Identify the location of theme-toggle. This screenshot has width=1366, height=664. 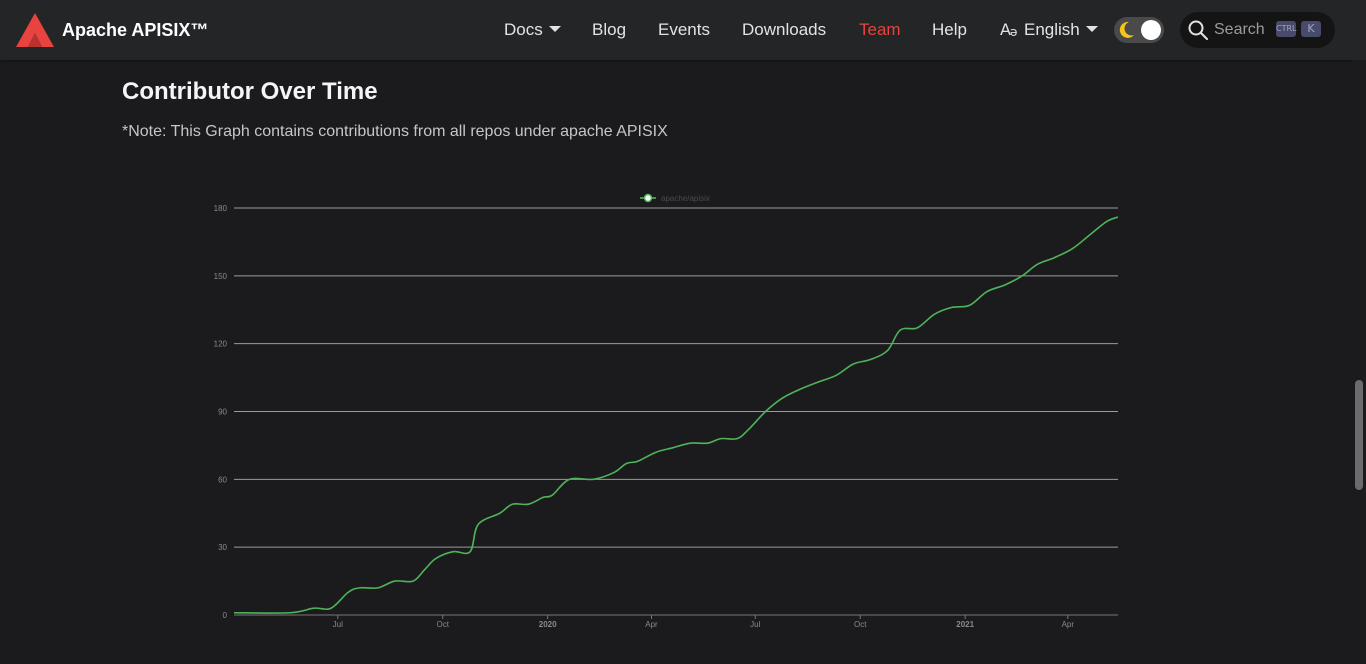
(1139, 30).